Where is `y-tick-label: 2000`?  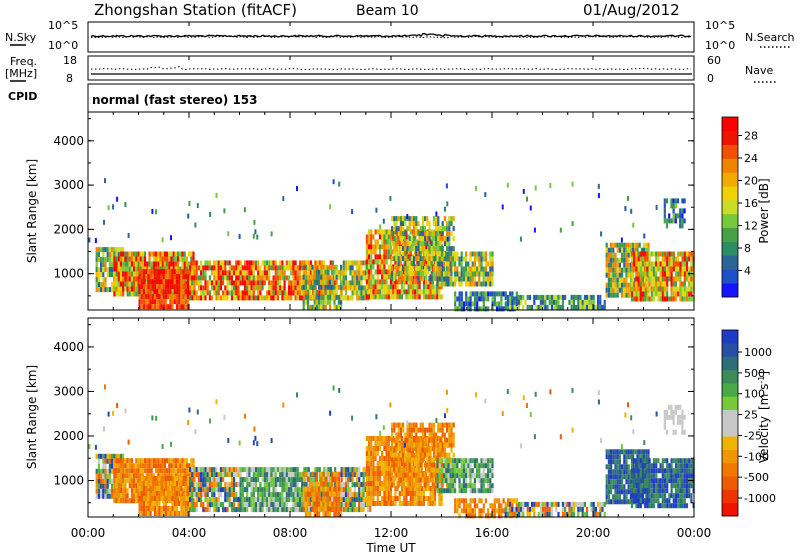
y-tick-label: 2000 is located at coordinates (68, 229).